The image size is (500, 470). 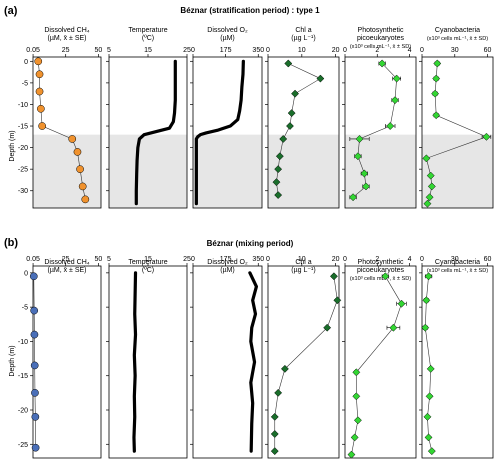 What do you see at coordinates (66, 30) in the screenshot?
I see `column-header: Dissolved CH₄` at bounding box center [66, 30].